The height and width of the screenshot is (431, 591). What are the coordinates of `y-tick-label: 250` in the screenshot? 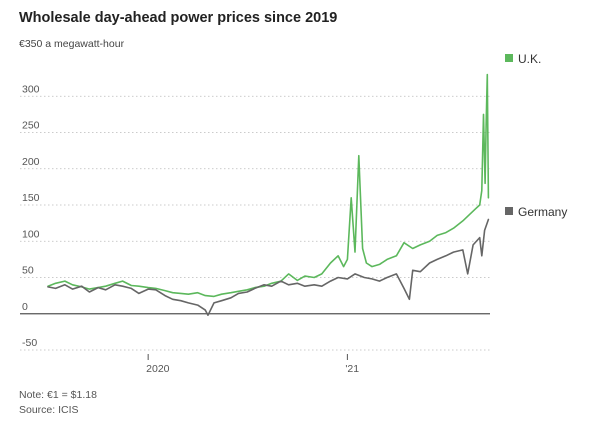 It's located at (31, 126).